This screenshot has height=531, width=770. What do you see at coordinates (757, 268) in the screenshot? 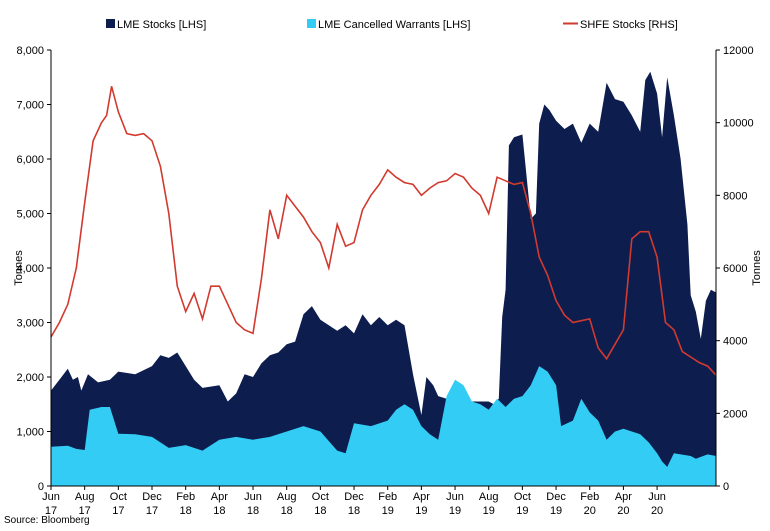
I see `right-axis-title: Tonnes` at bounding box center [757, 268].